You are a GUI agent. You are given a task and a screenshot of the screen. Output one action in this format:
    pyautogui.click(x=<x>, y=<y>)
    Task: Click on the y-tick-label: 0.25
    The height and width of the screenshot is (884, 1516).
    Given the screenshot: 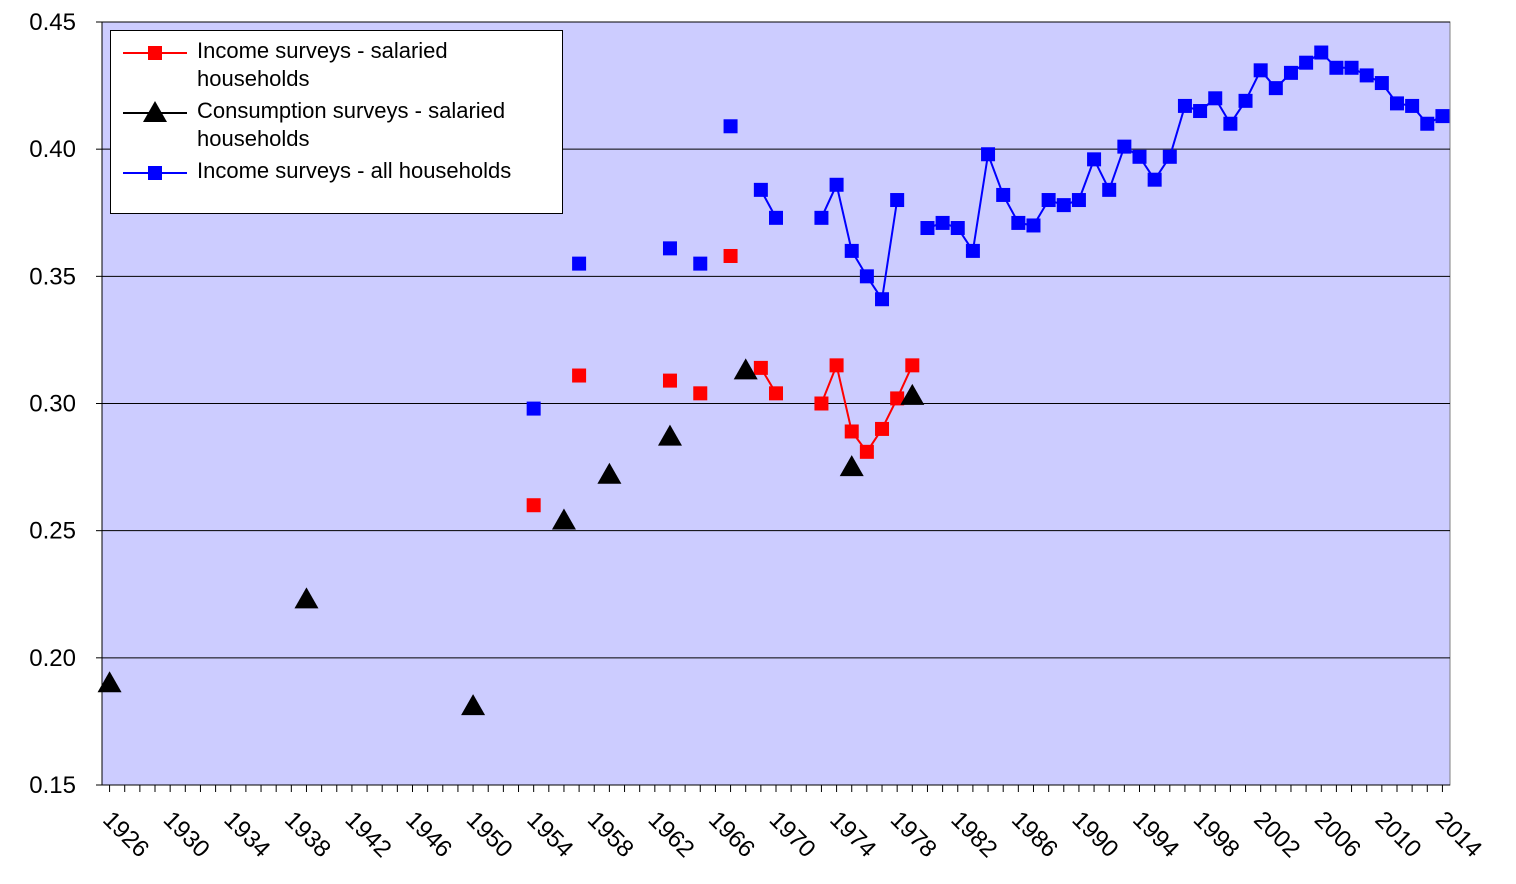 What is the action you would take?
    pyautogui.click(x=52, y=531)
    